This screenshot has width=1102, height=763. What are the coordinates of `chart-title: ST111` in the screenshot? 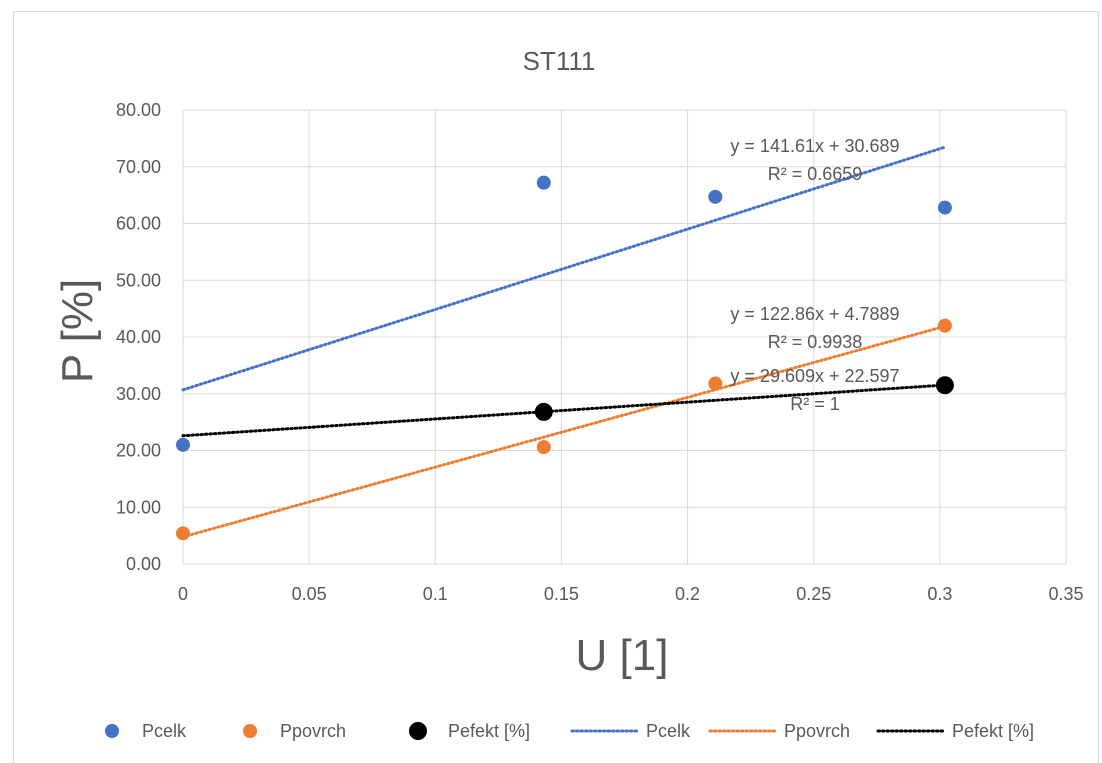 It's located at (559, 61).